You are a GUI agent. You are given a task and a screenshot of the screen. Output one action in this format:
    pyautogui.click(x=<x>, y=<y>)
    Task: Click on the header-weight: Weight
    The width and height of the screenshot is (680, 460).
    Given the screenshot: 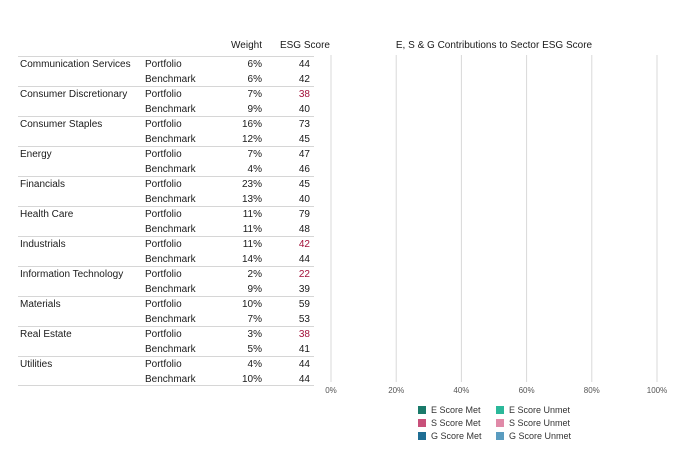 What is the action you would take?
    pyautogui.click(x=246, y=45)
    